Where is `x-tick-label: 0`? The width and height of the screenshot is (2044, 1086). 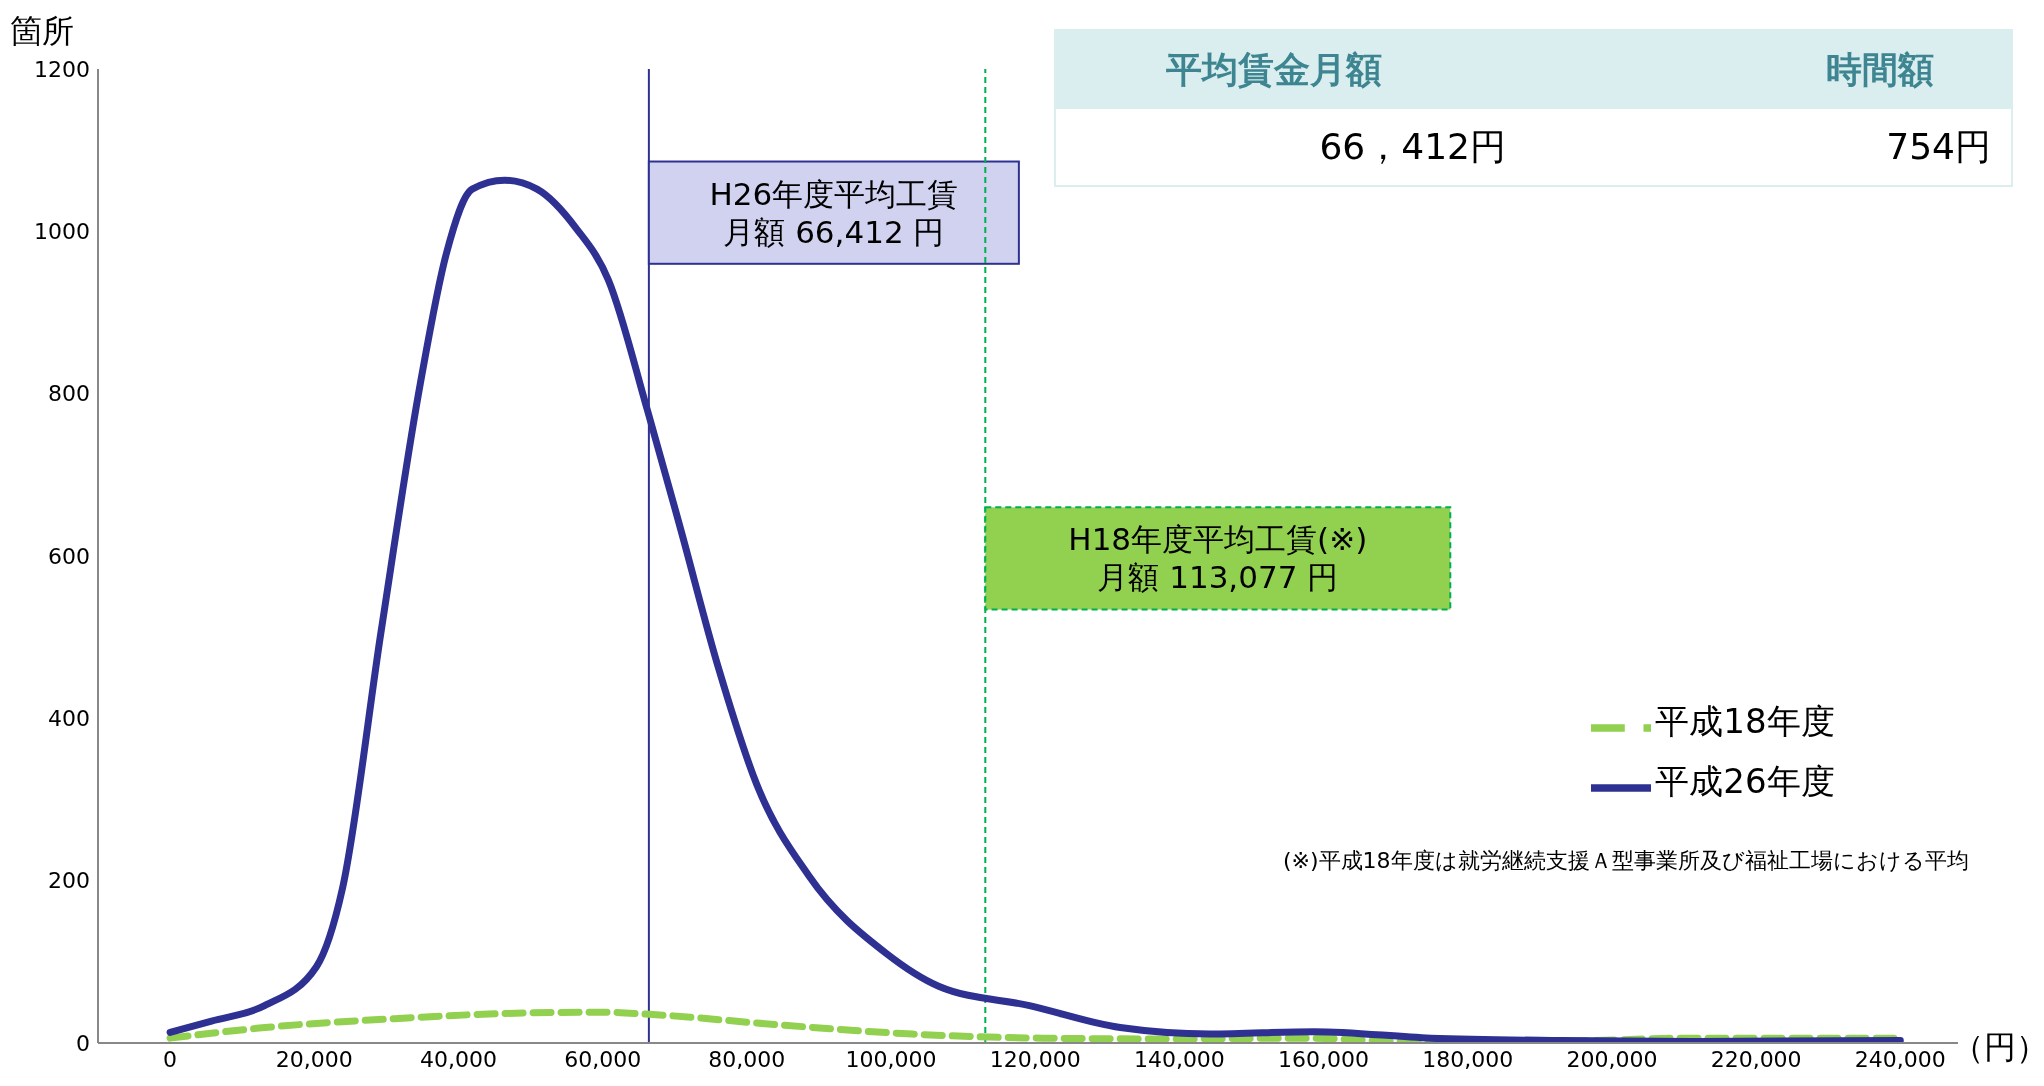 x-tick-label: 0 is located at coordinates (170, 1059).